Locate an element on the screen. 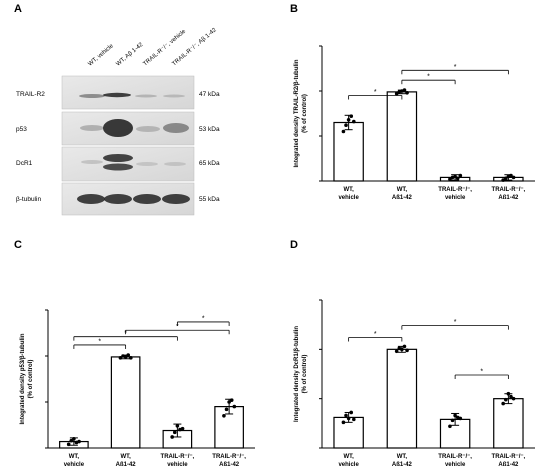 This screenshot has width=550, height=475. y-axis-label: Integrated density TRAIL-R2/β-tubulin is located at coordinates (297, 113).